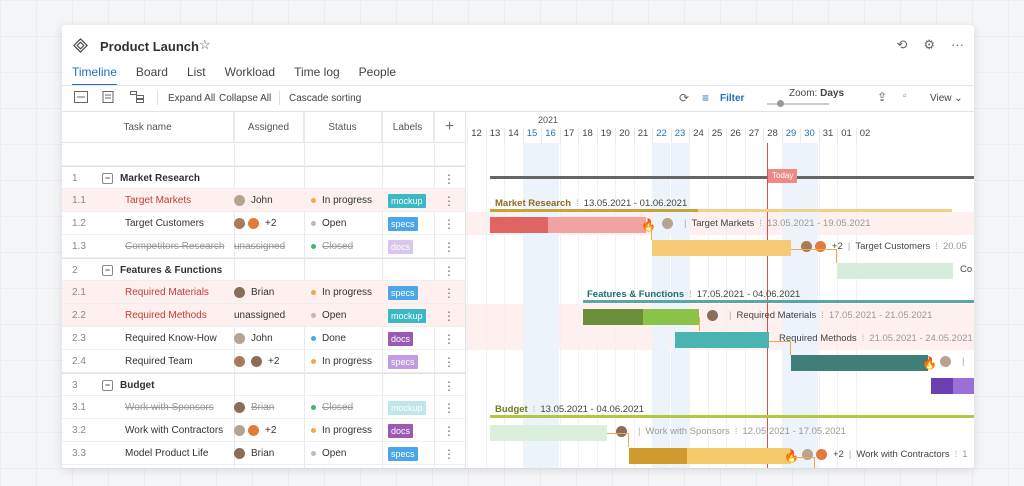 The height and width of the screenshot is (486, 1024). What do you see at coordinates (175, 246) in the screenshot?
I see `task-name: Competitors Research` at bounding box center [175, 246].